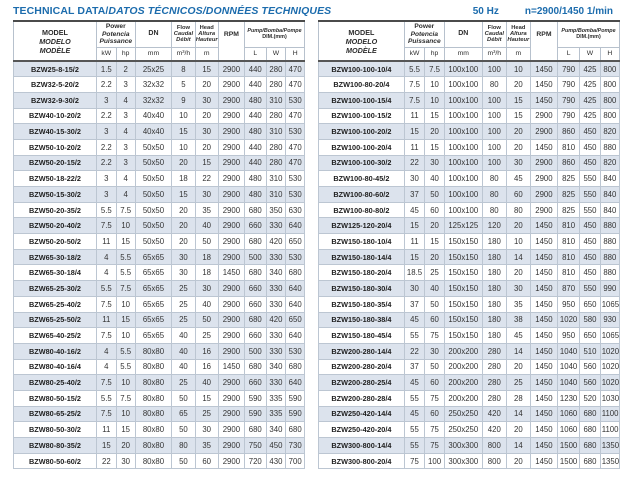  What do you see at coordinates (434, 320) in the screenshot?
I see `value-cell: 60` at bounding box center [434, 320].